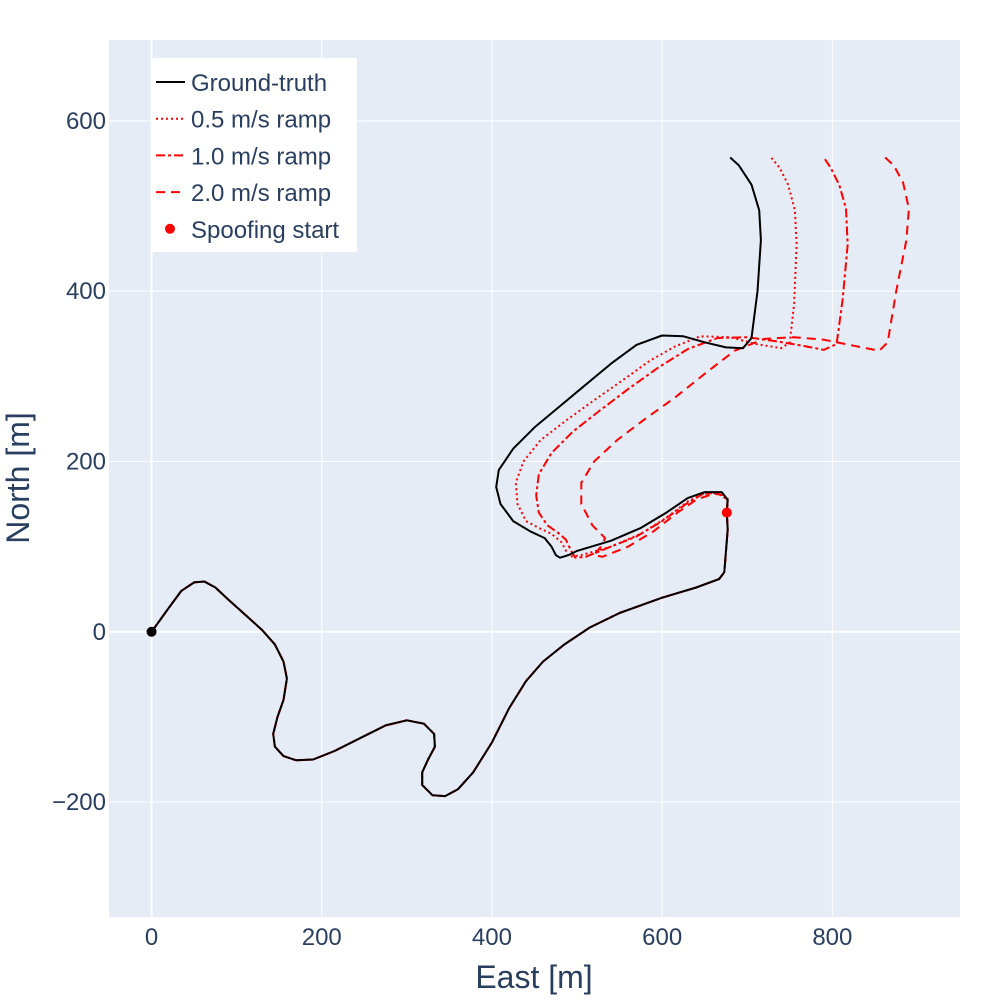  Describe the element at coordinates (492, 937) in the screenshot. I see `x-tick-label: 400` at that location.